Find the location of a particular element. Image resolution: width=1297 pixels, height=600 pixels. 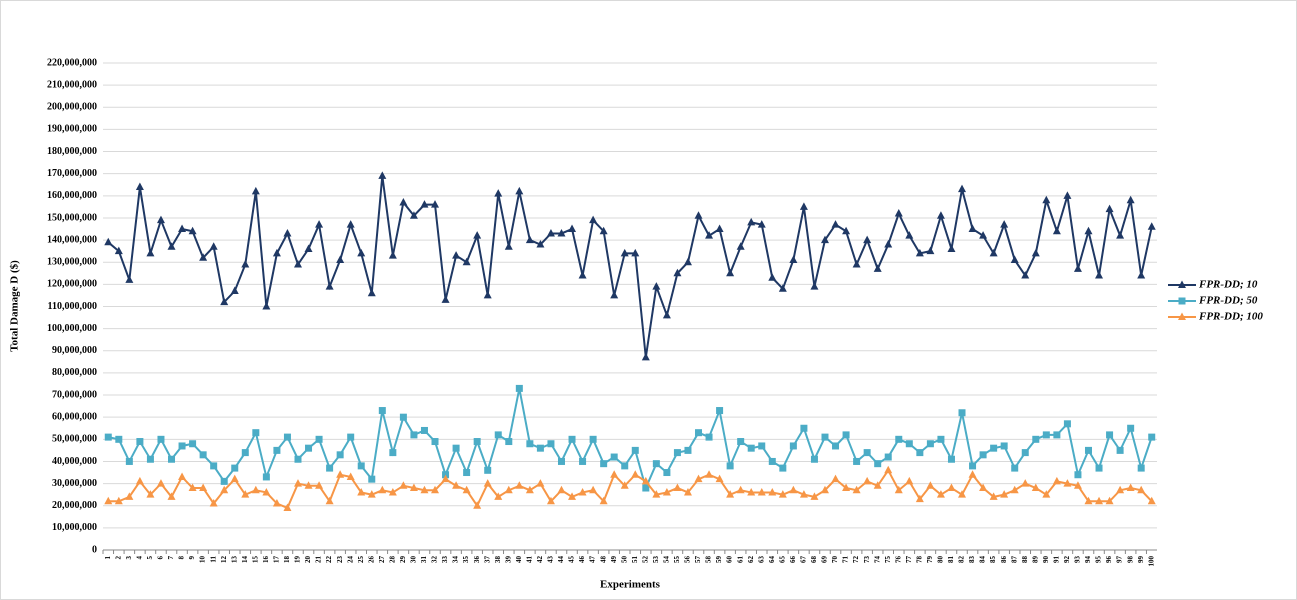

x-tick-label: 18 is located at coordinates (287, 560).